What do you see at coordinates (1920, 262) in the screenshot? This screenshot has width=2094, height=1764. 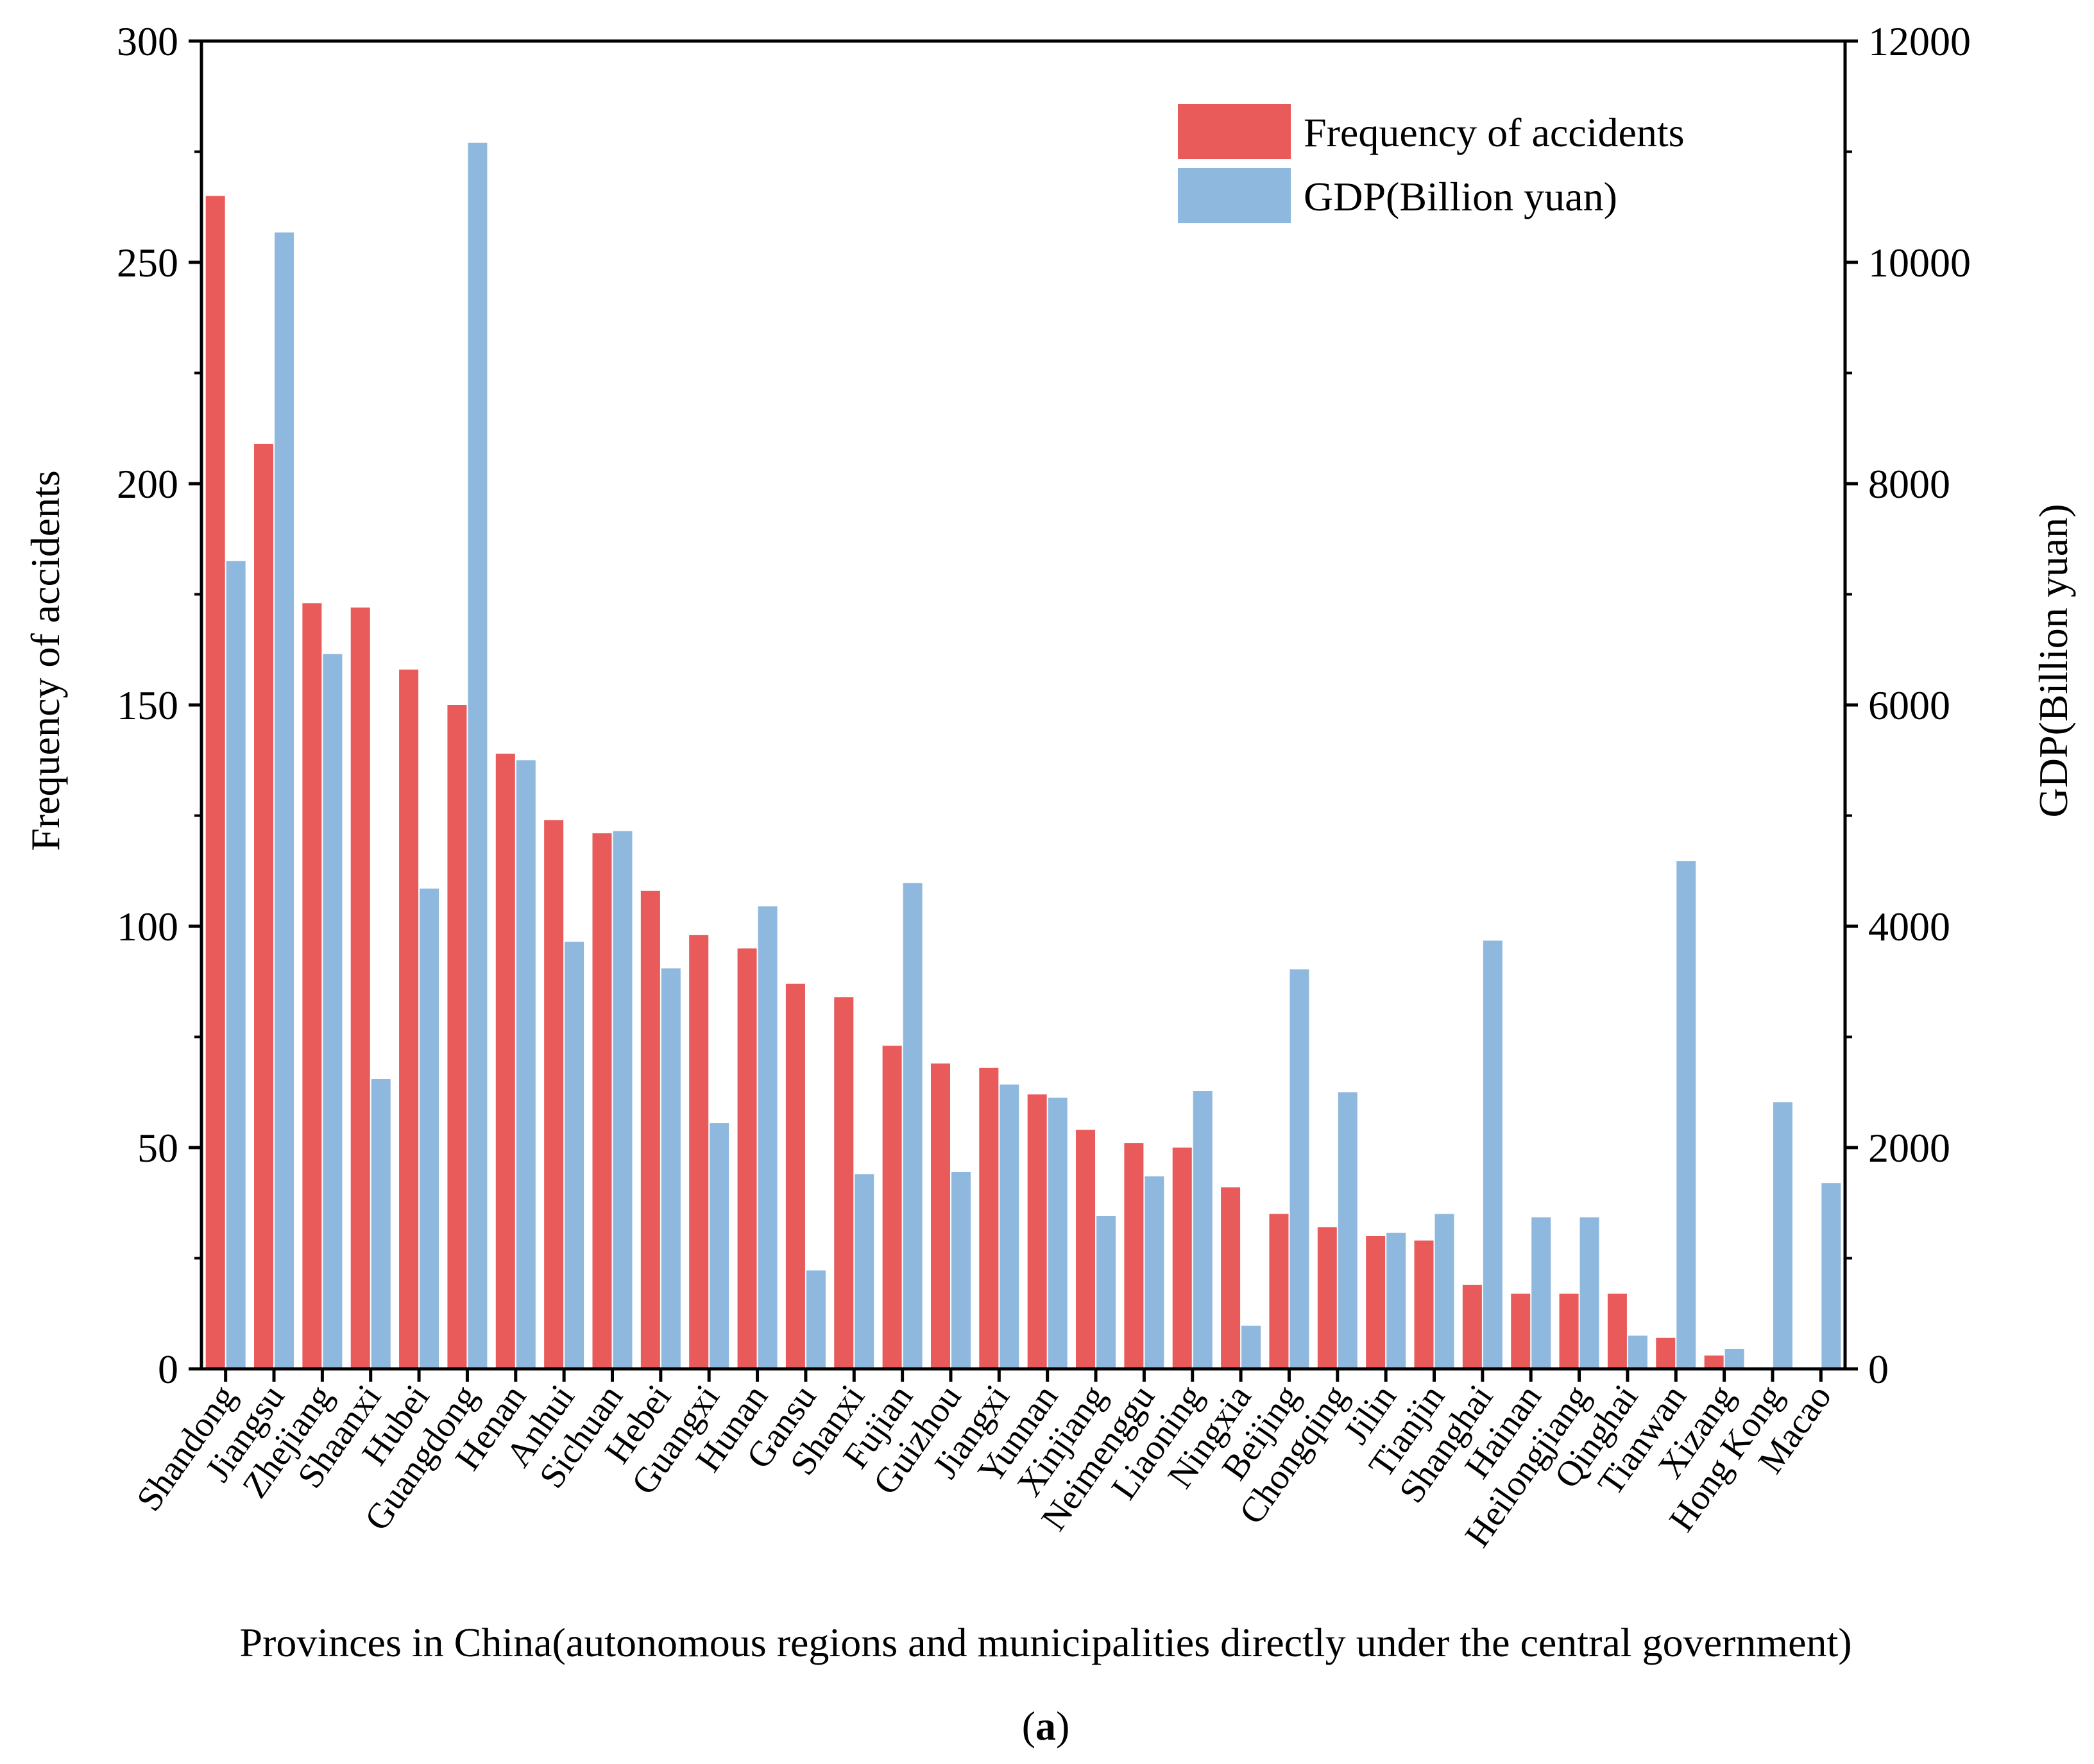 I see `right-tick-label: 10000` at bounding box center [1920, 262].